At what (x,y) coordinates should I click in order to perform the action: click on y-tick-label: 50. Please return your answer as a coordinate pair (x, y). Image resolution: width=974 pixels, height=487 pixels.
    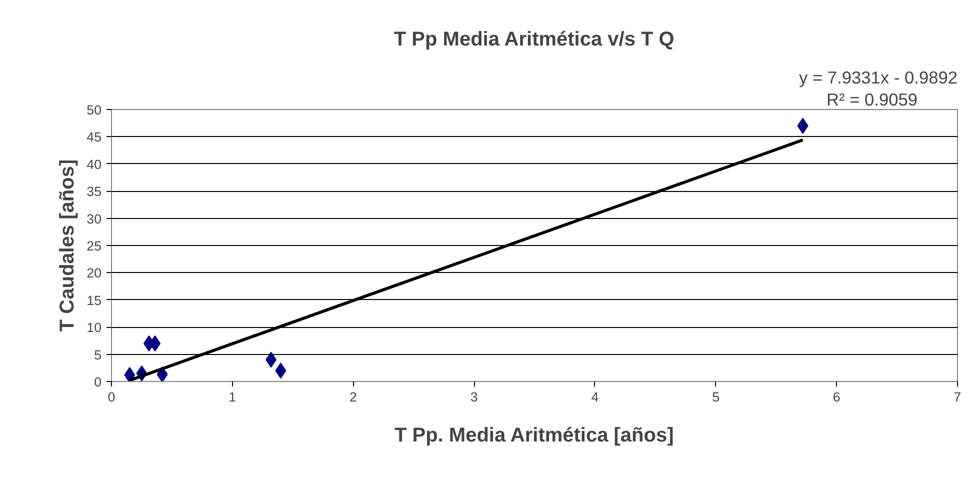
    Looking at the image, I should click on (94, 110).